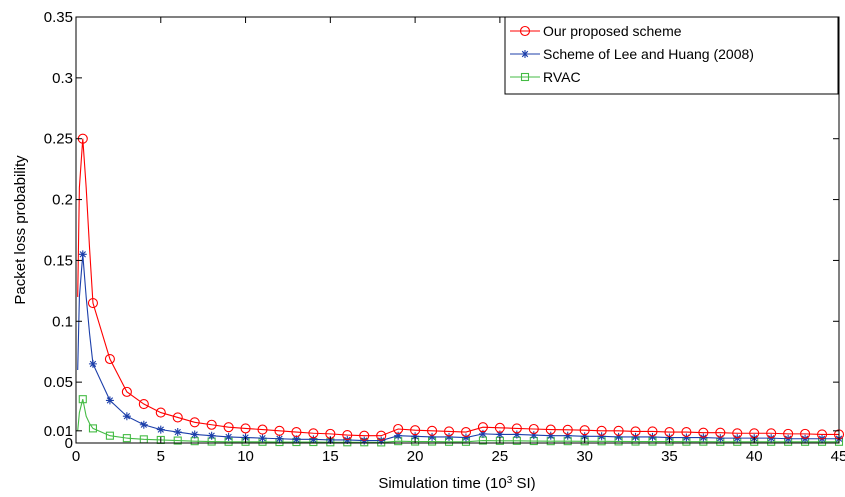 Image resolution: width=845 pixels, height=497 pixels. Describe the element at coordinates (20, 230) in the screenshot. I see `y-axis-label: Packet loss probability` at that location.